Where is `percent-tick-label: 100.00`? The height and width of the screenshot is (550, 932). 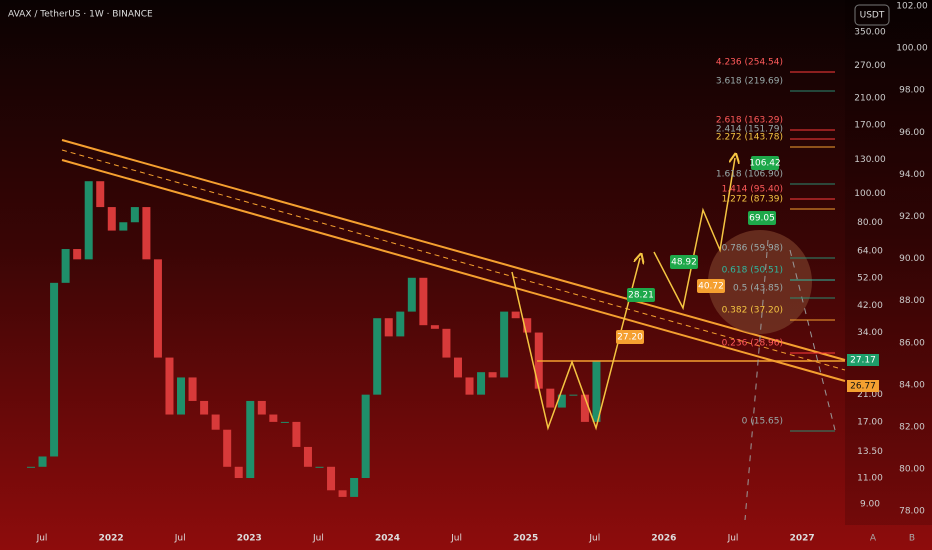 percent-tick-label: 100.00 is located at coordinates (912, 49).